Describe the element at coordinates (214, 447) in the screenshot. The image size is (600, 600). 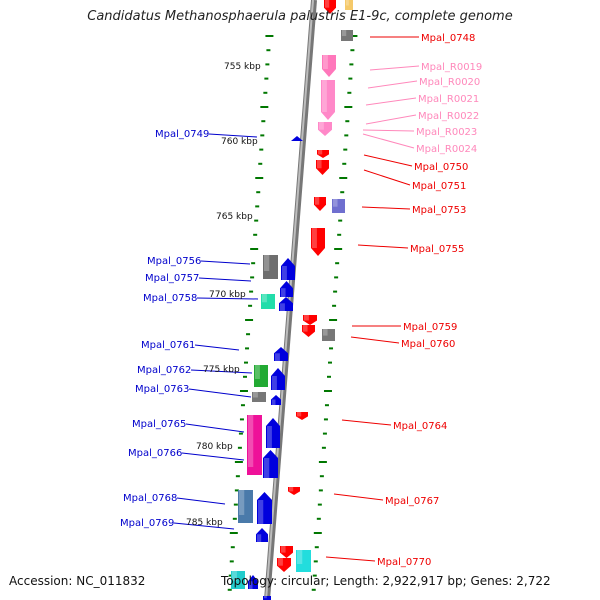
I see `scale-label: 780 kbp` at that location.